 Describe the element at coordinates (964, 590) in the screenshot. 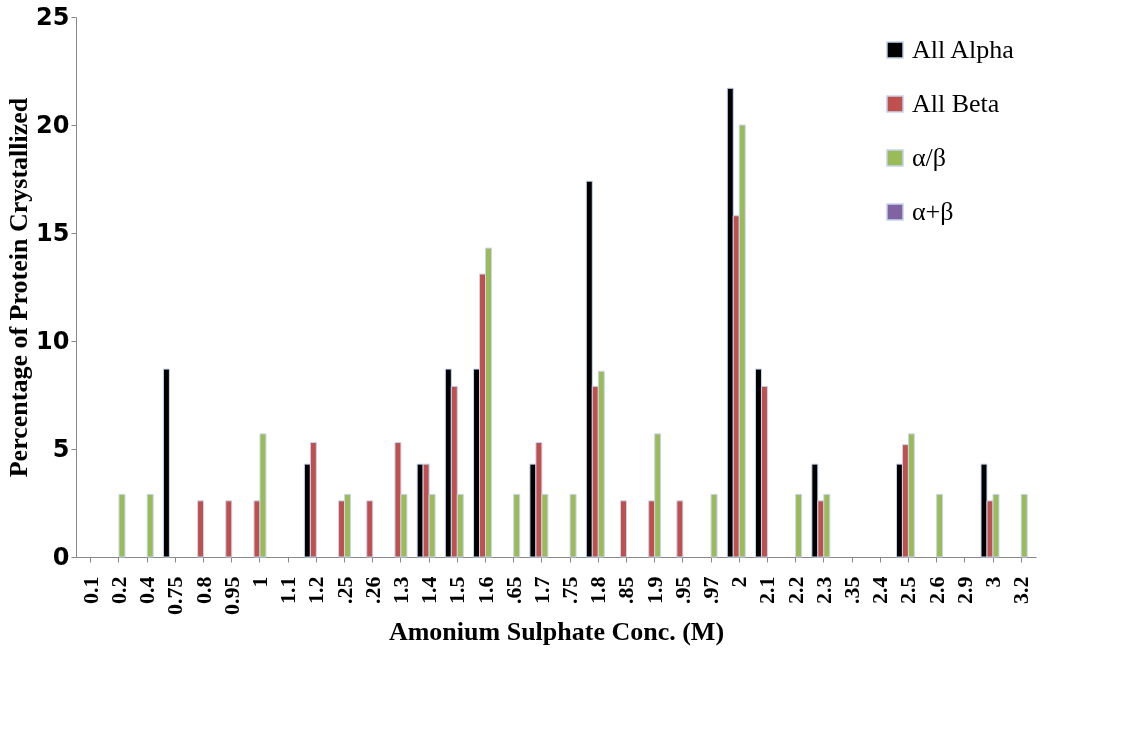

I see `x-tick-label: 2.9` at that location.